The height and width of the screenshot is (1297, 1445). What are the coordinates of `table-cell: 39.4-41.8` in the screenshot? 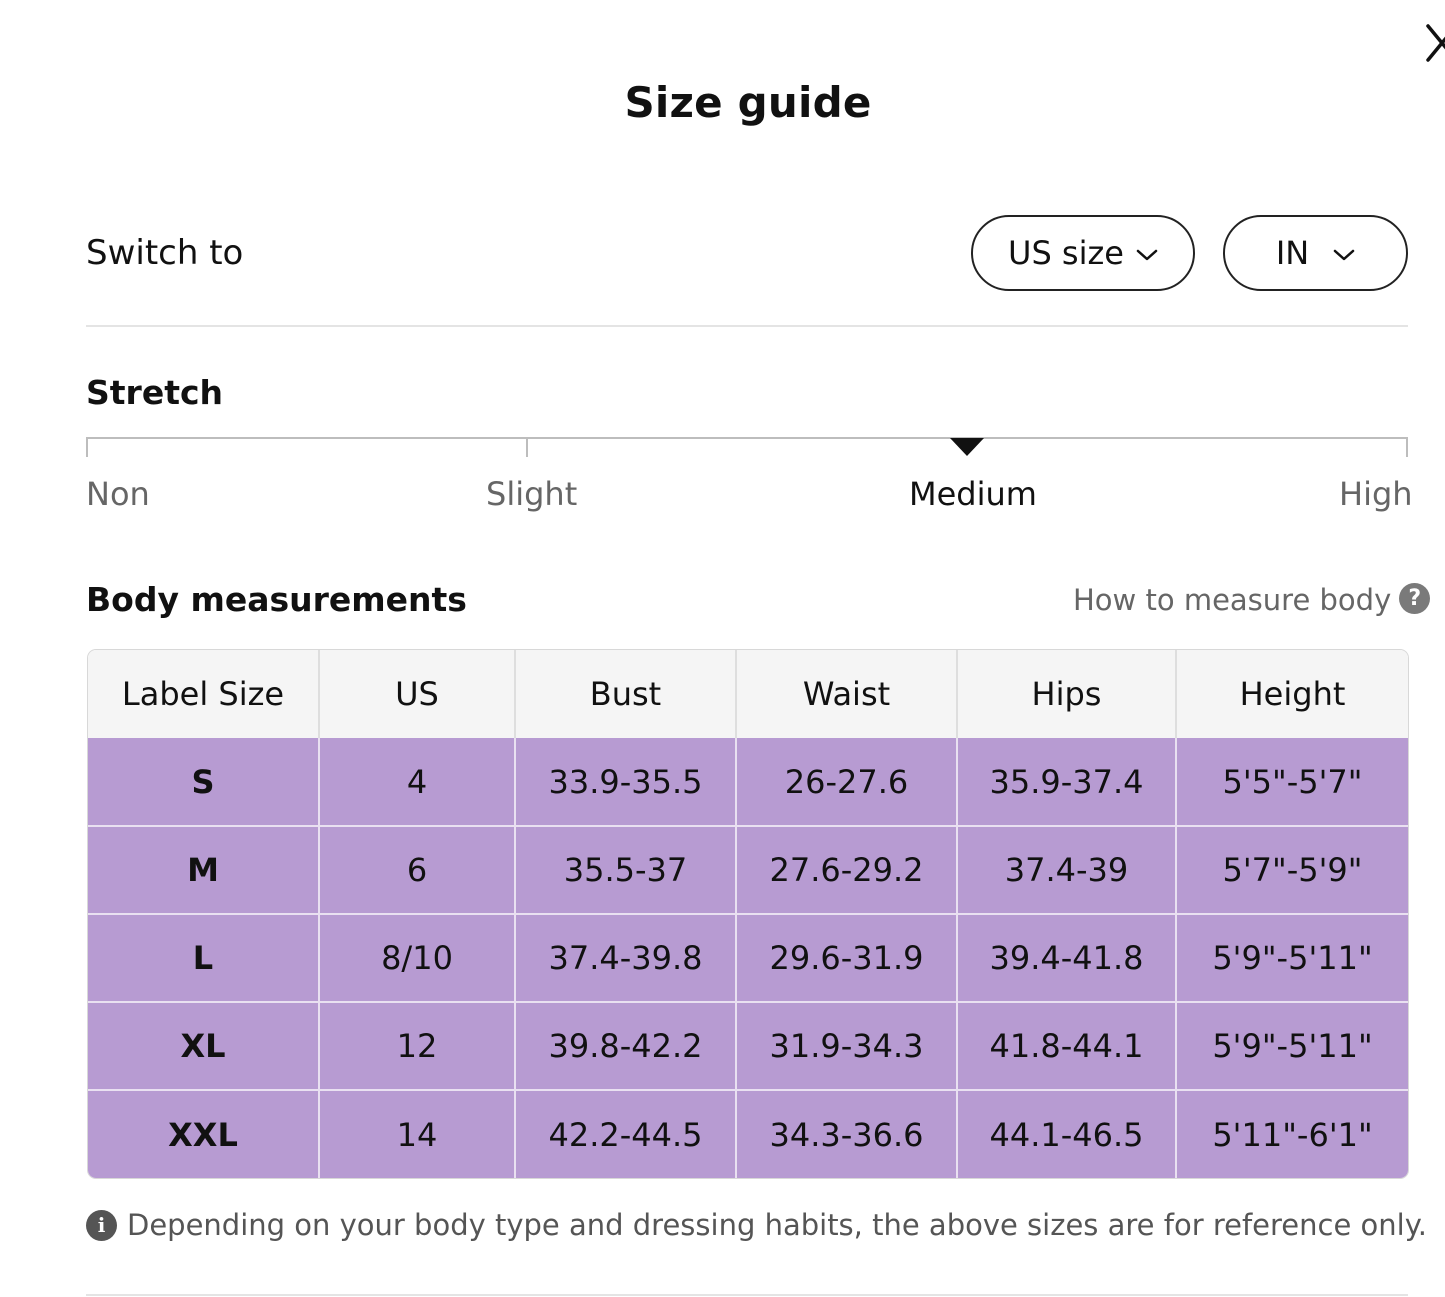 It's located at (1067, 958).